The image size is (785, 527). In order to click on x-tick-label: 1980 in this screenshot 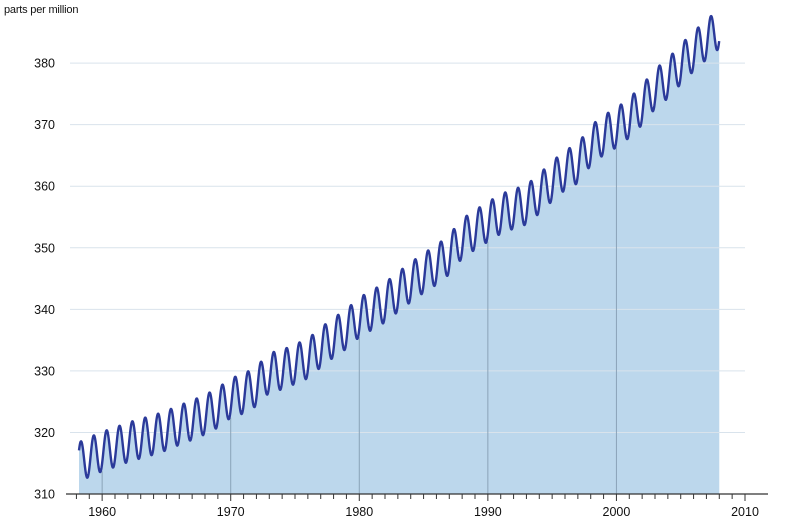, I will do `click(359, 512)`.